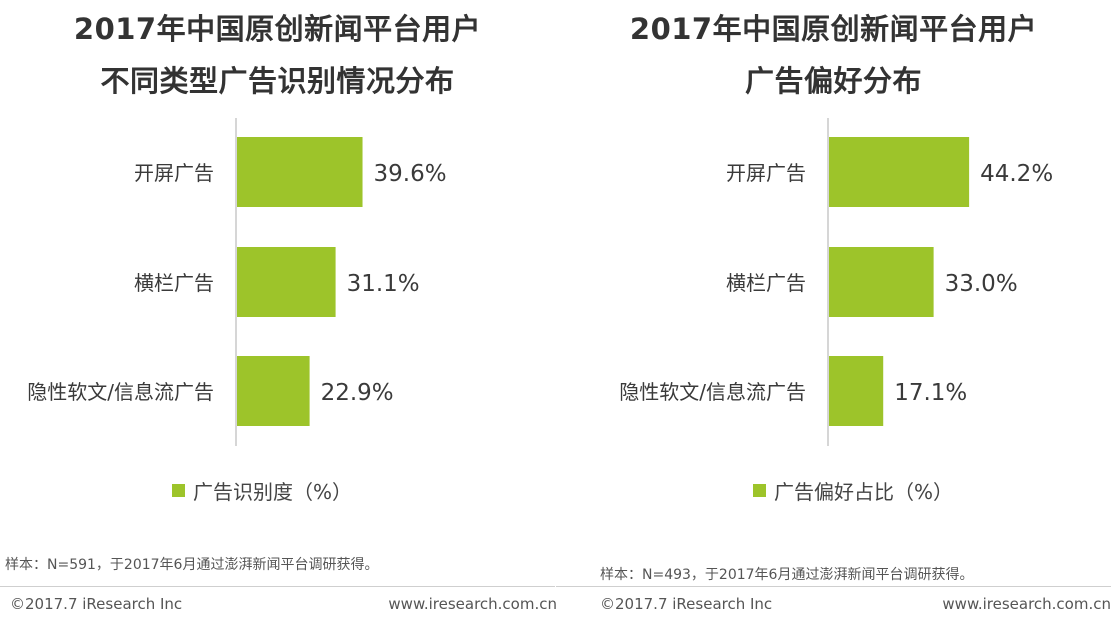 The width and height of the screenshot is (1111, 618). Describe the element at coordinates (930, 393) in the screenshot. I see `data-label: 17.1%` at that location.